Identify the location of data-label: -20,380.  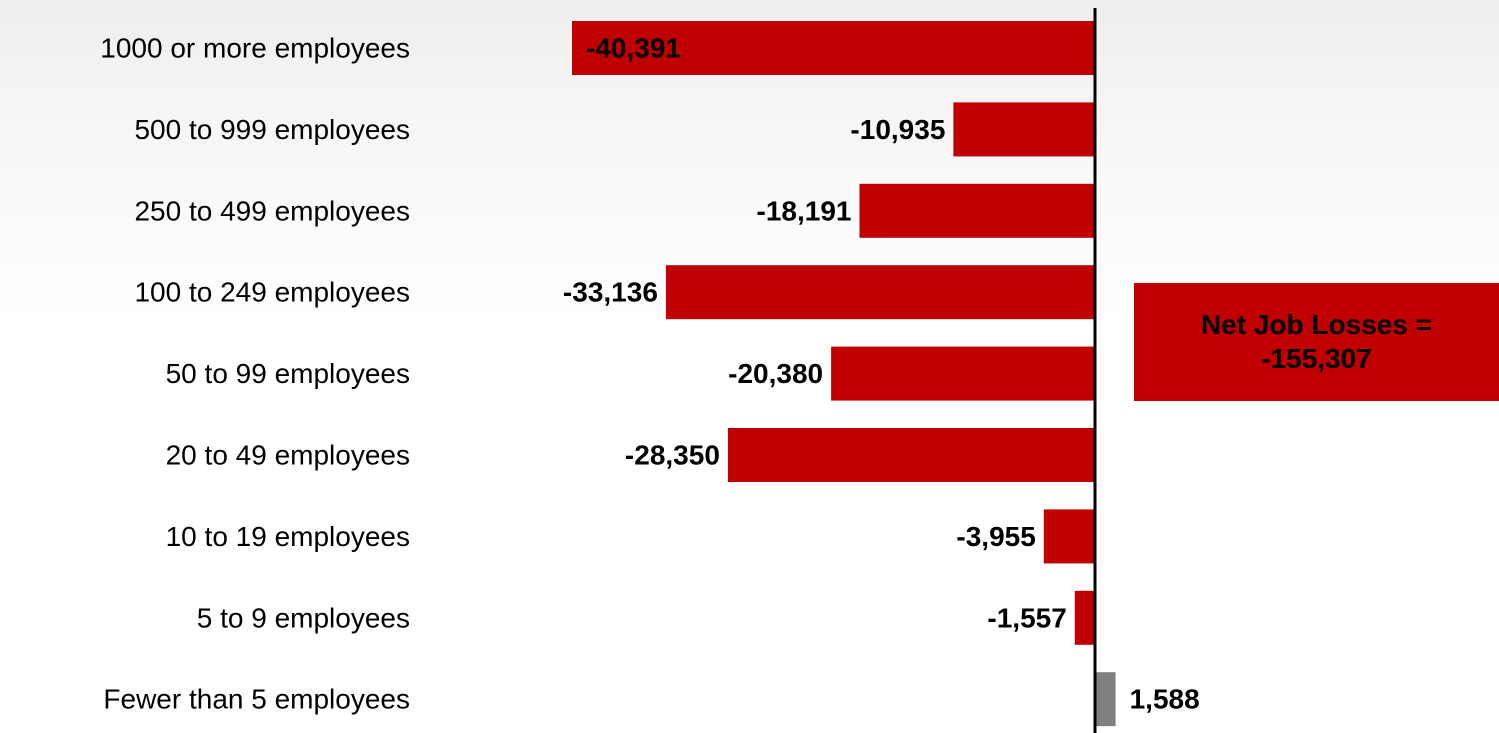
(775, 373).